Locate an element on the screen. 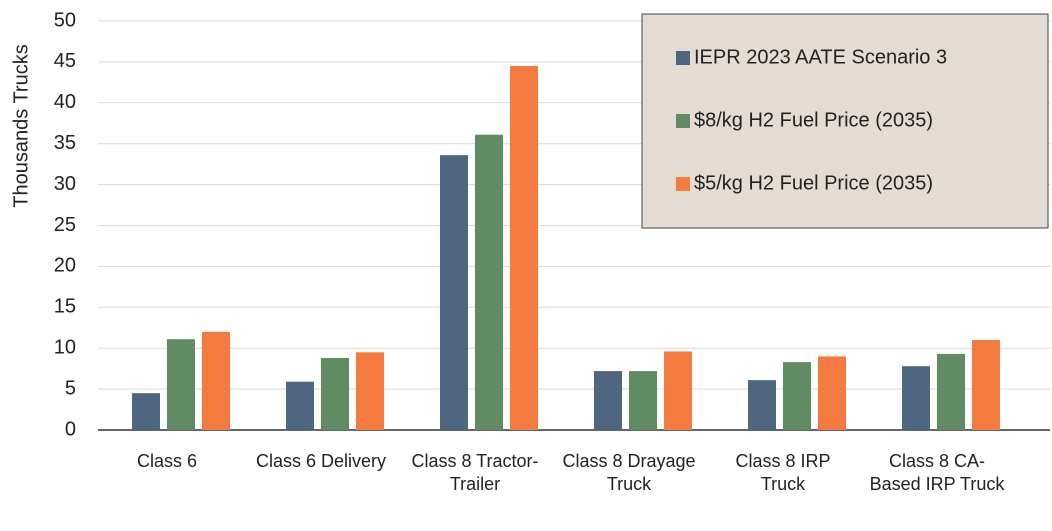  legend-label: IEPR 2023 AATE Scenario 3 is located at coordinates (820, 57).